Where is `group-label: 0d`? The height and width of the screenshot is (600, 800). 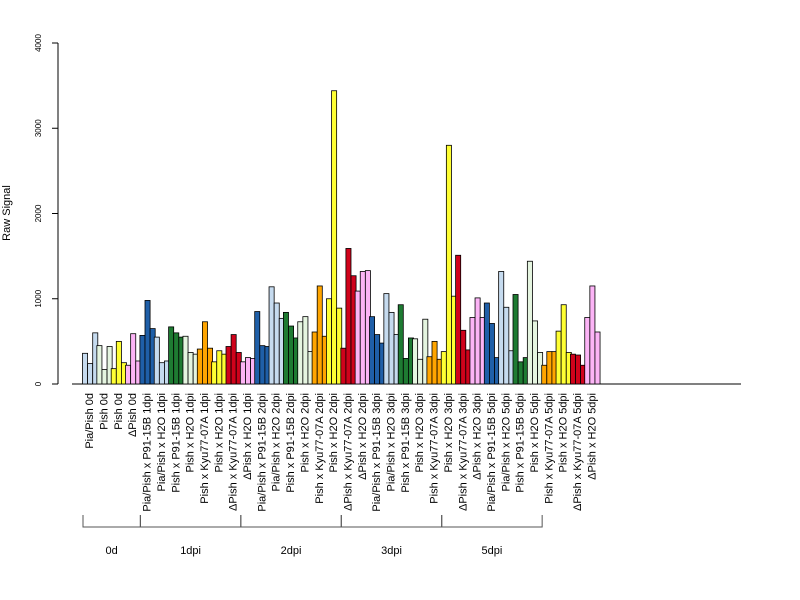
group-label: 0d is located at coordinates (112, 551).